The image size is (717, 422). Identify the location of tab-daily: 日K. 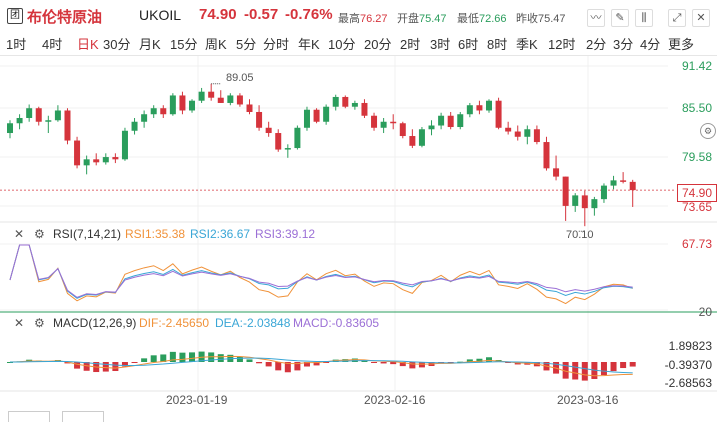
(88, 44).